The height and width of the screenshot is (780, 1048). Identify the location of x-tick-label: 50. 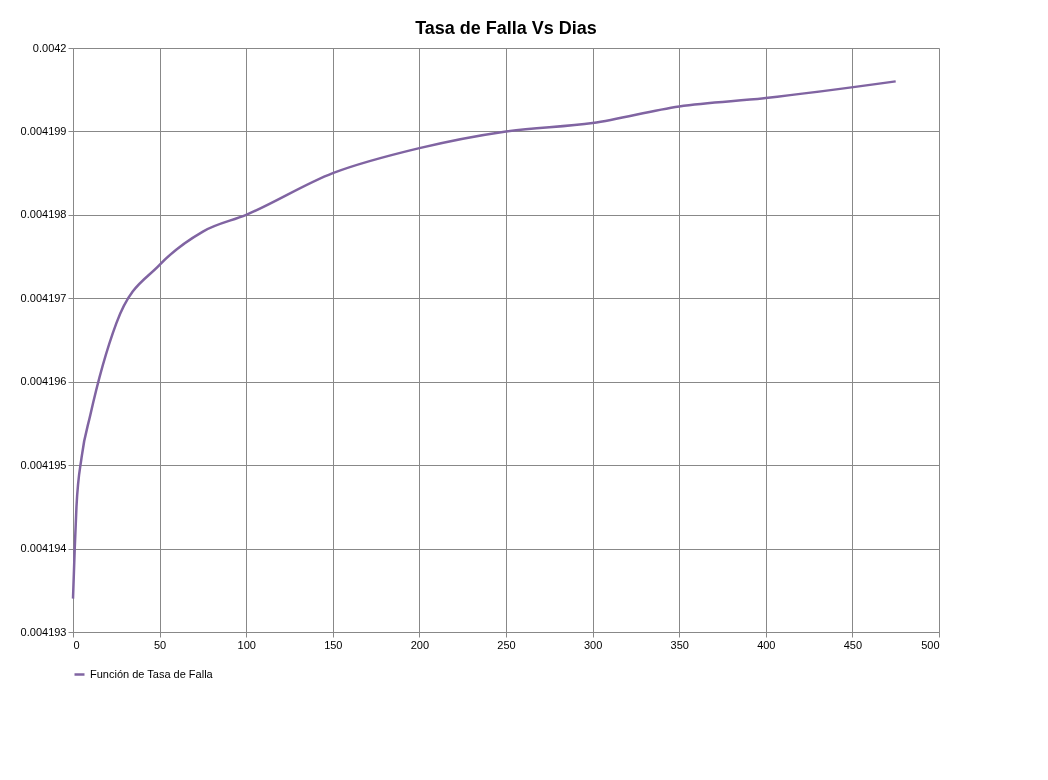
(160, 644).